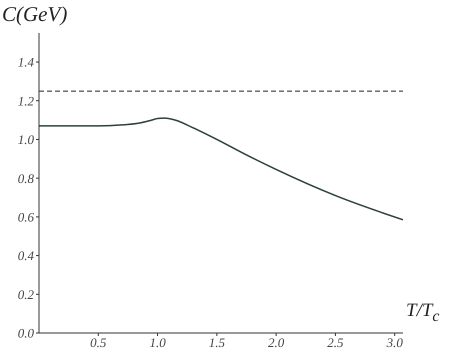 This screenshot has height=358, width=451. I want to click on x-tick-label: 1.0, so click(157, 342).